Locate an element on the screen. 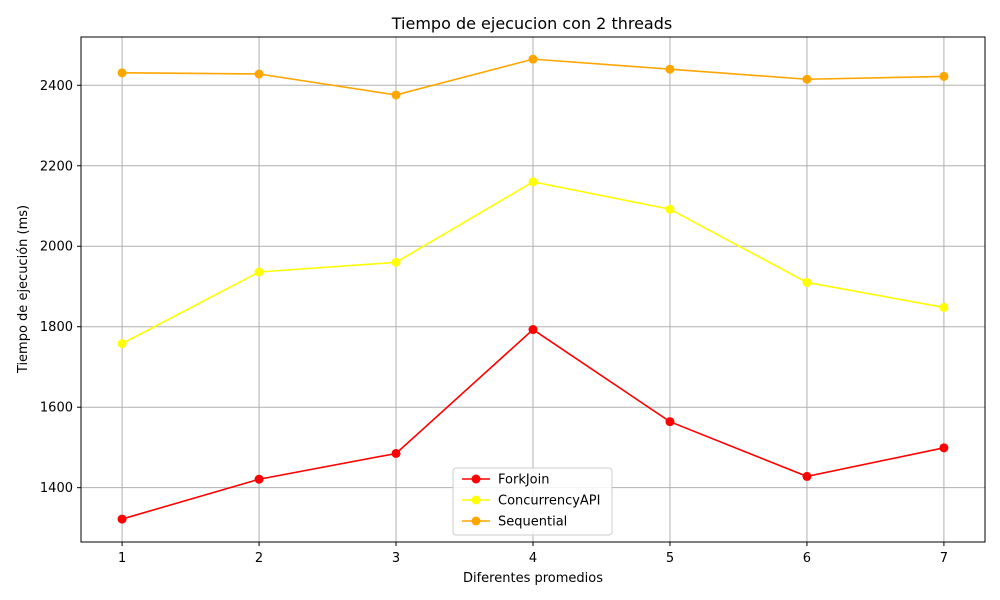 Image resolution: width=1000 pixels, height=600 pixels. legend-label-sequential: Sequential is located at coordinates (532, 522).